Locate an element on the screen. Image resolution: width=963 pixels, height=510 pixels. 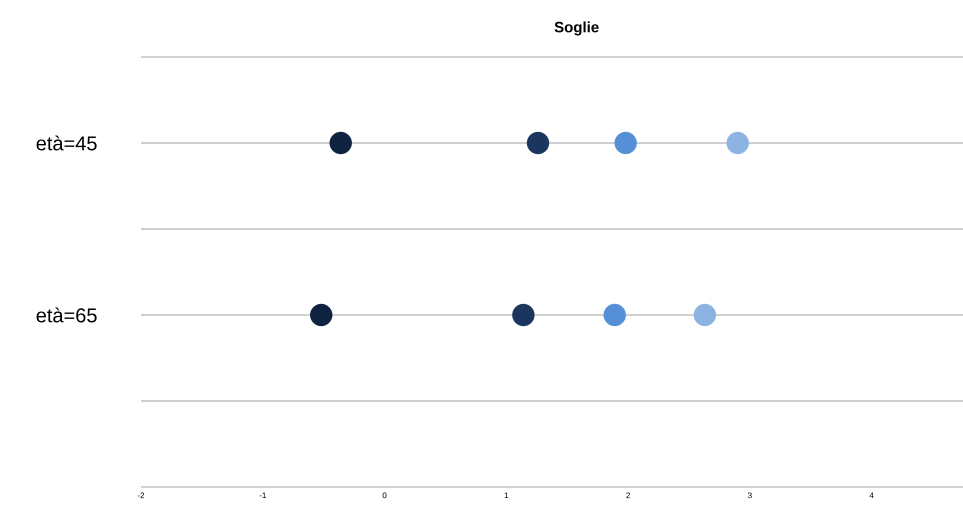
y-tick-label: età=45 is located at coordinates (66, 143).